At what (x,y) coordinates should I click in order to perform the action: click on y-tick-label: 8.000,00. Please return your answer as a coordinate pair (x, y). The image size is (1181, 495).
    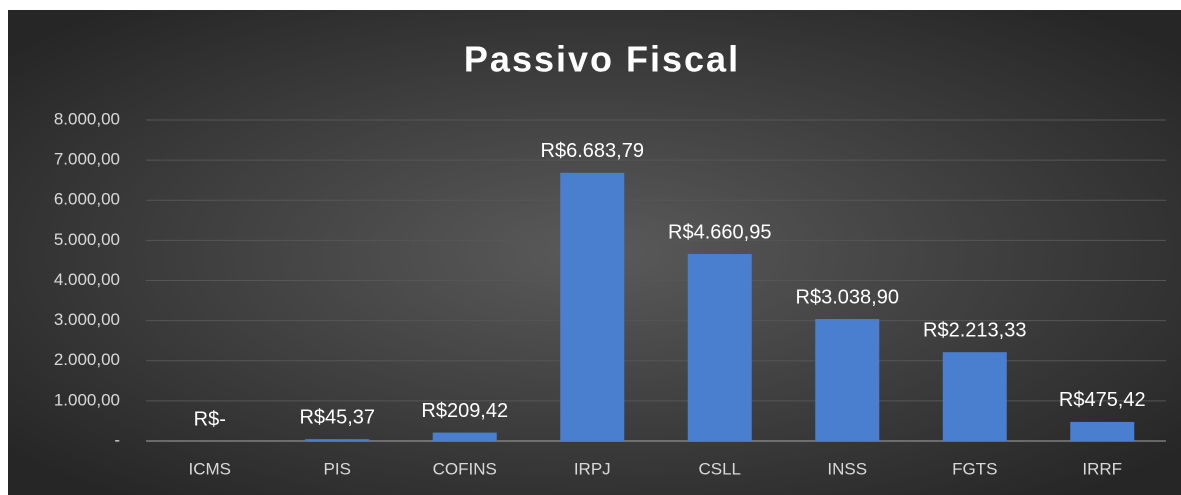
    Looking at the image, I should click on (87, 118).